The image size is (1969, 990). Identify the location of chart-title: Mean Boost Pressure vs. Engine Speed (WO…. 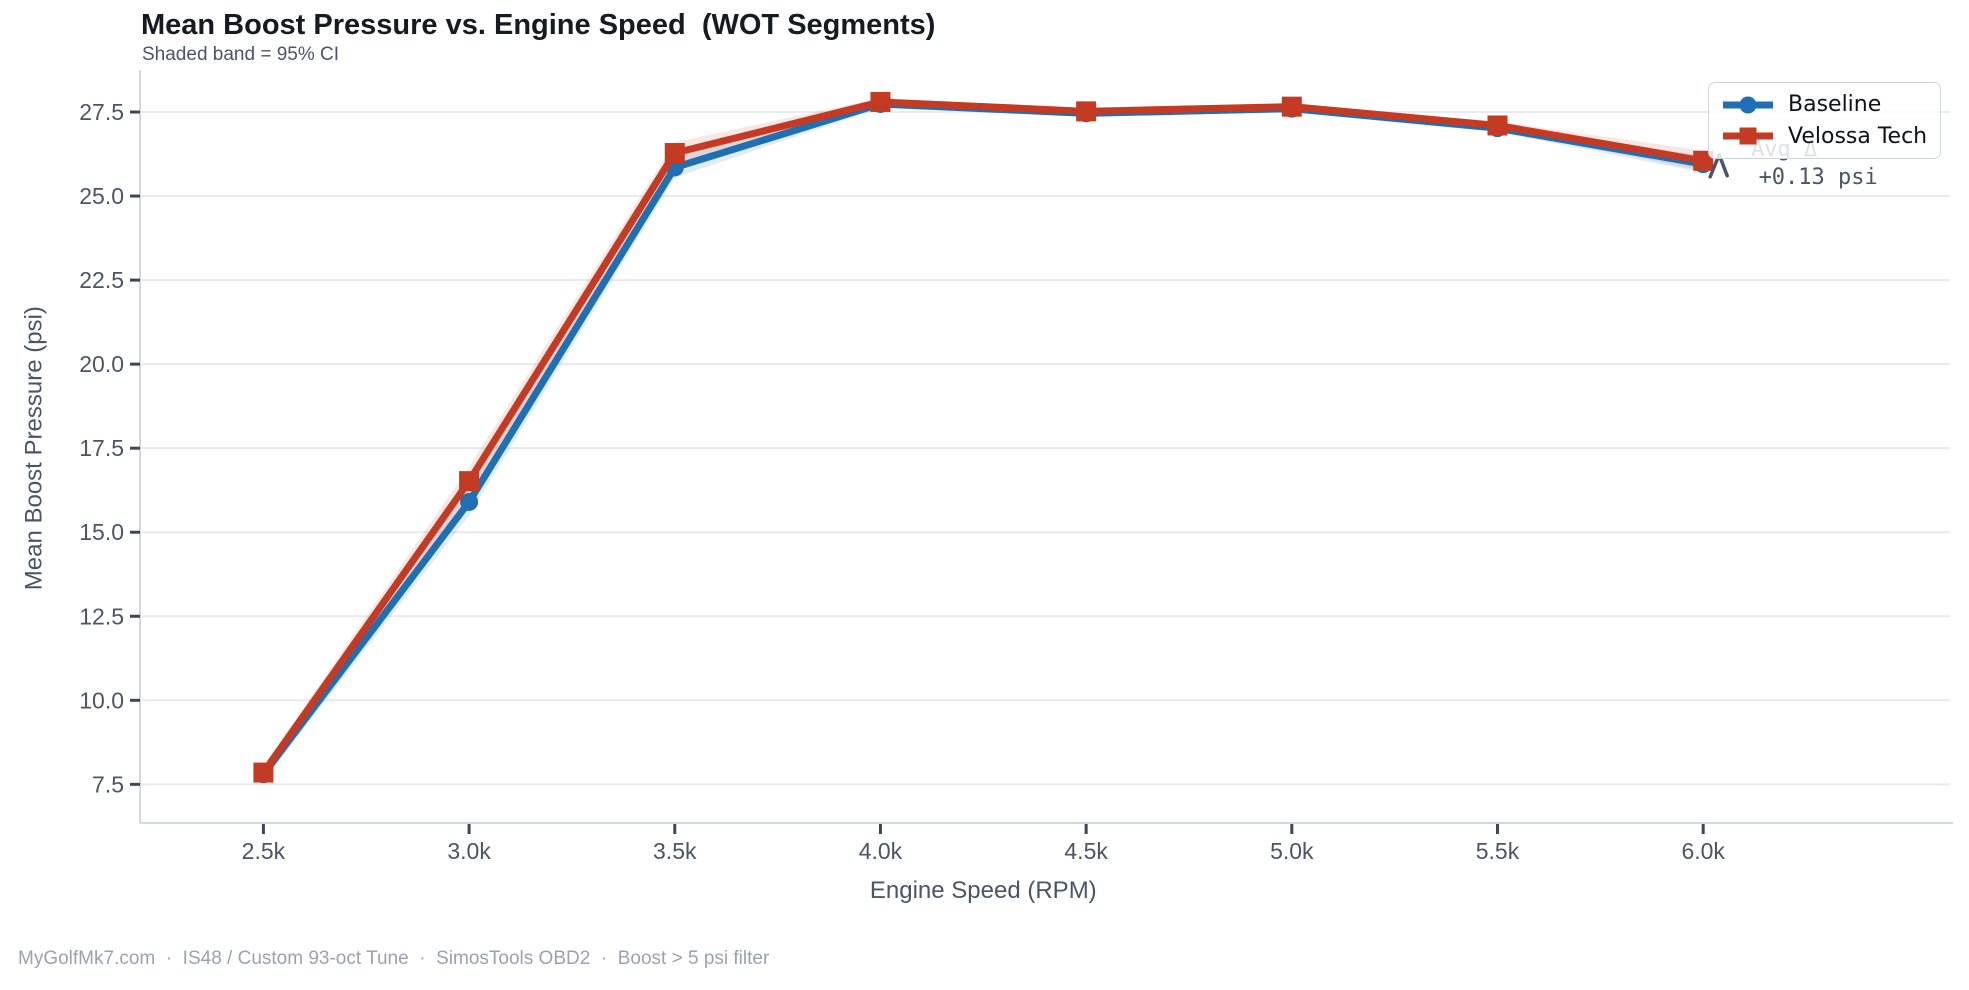
(538, 25).